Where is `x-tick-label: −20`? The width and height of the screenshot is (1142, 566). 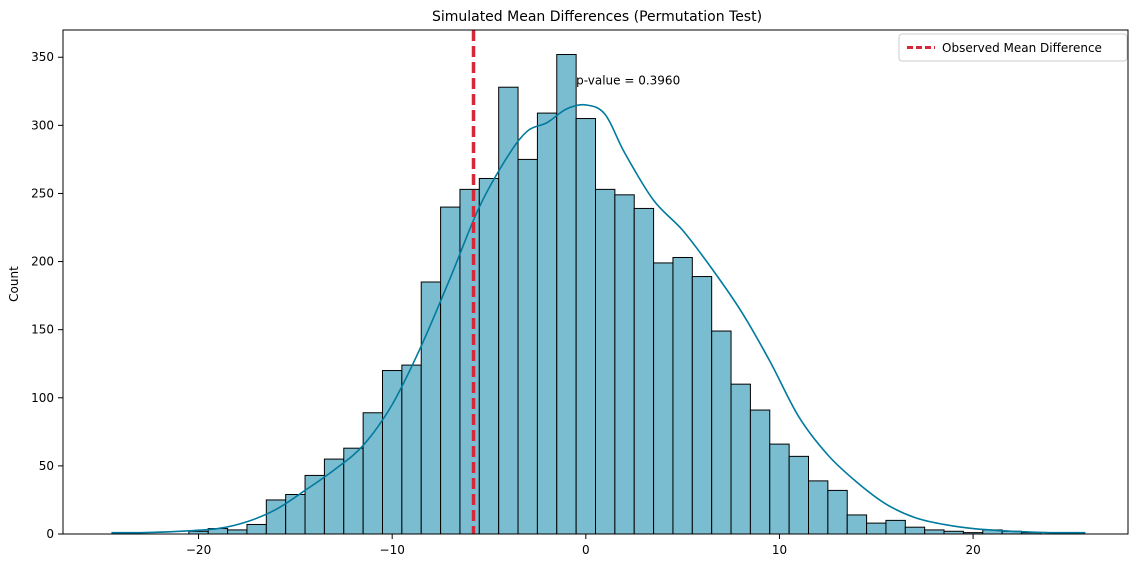 x-tick-label: −20 is located at coordinates (198, 550).